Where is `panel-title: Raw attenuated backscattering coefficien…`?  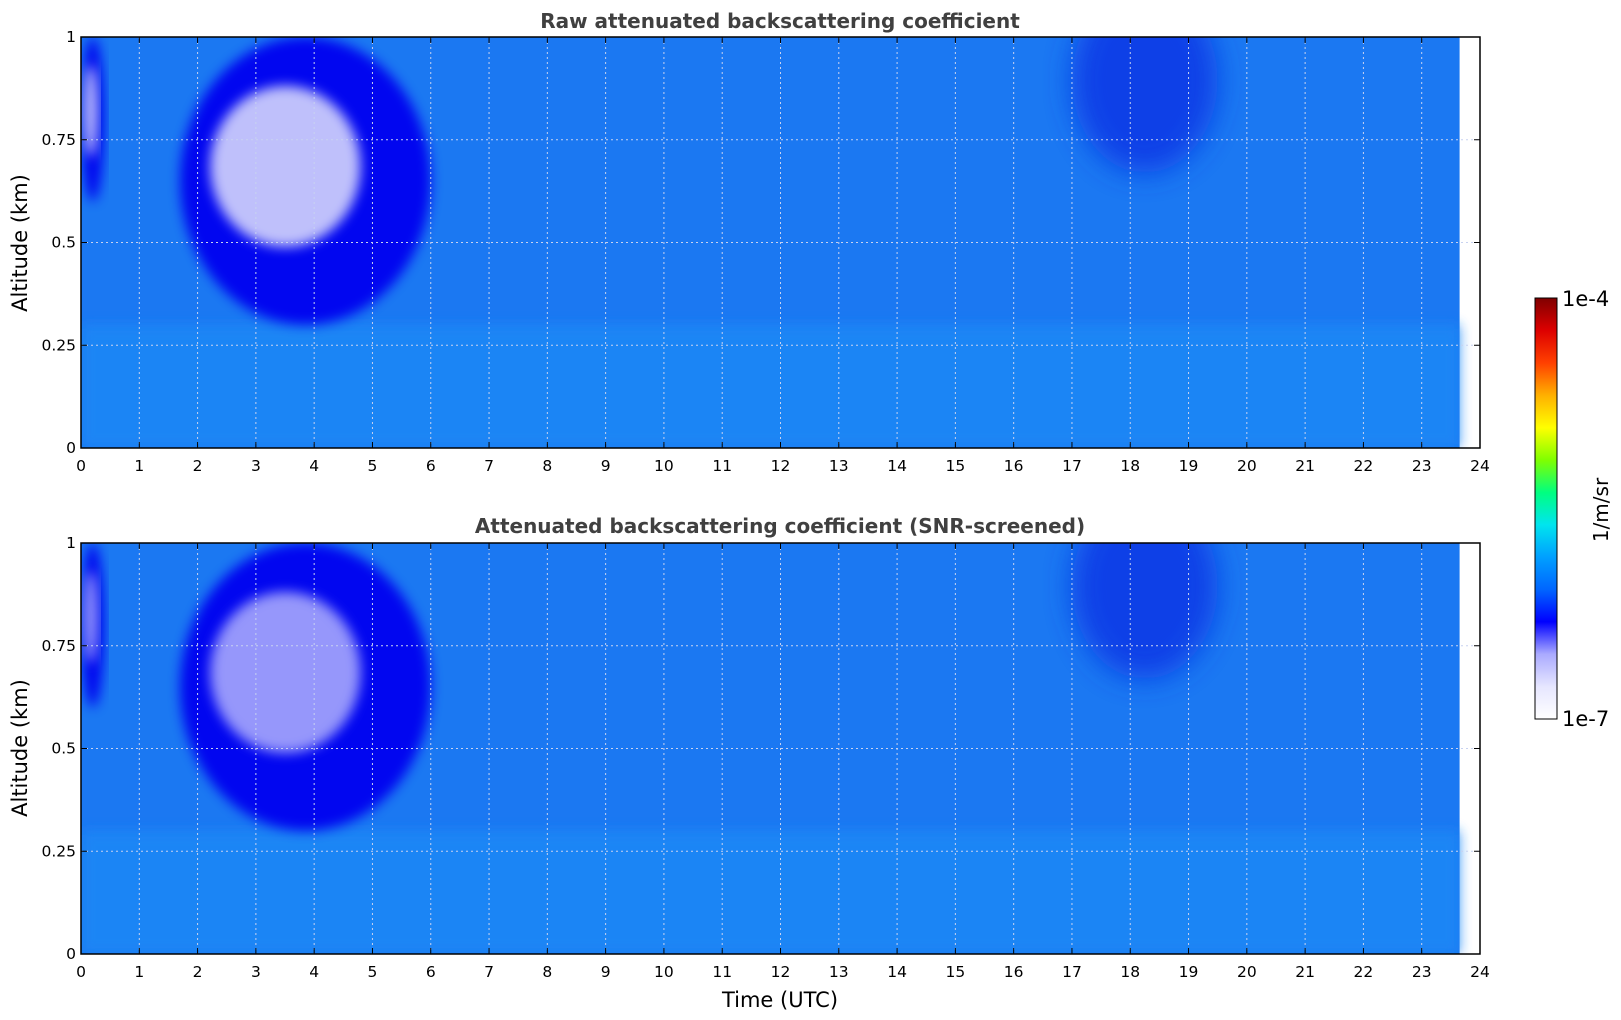 panel-title: Raw attenuated backscattering coefficien… is located at coordinates (780, 21).